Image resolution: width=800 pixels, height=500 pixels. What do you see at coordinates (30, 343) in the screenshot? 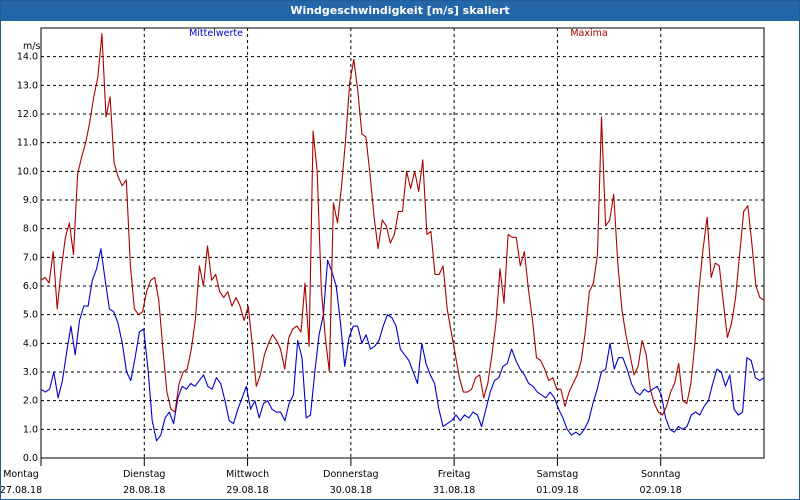
I see `y-tick-label: 4.0` at bounding box center [30, 343].